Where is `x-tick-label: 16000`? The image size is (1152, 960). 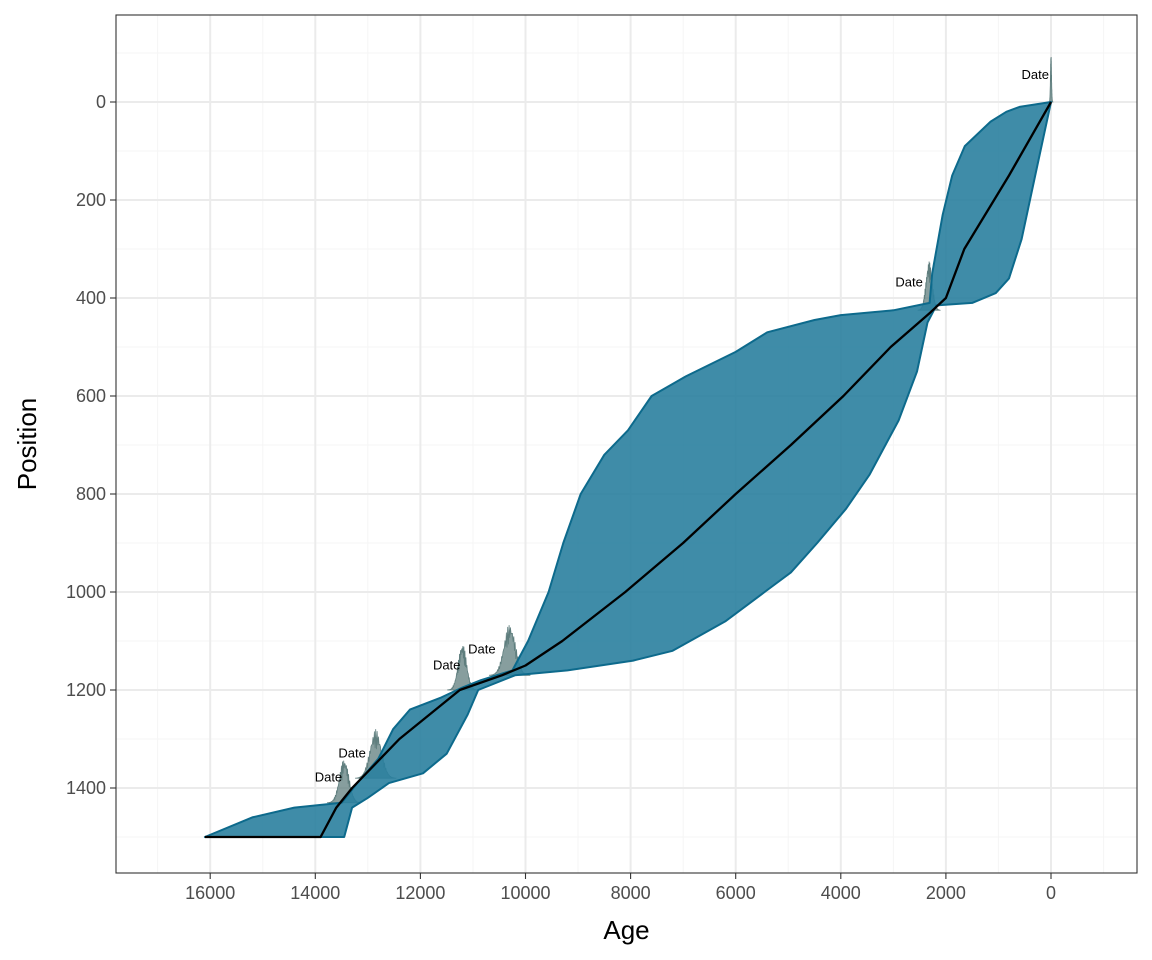 x-tick-label: 16000 is located at coordinates (210, 893).